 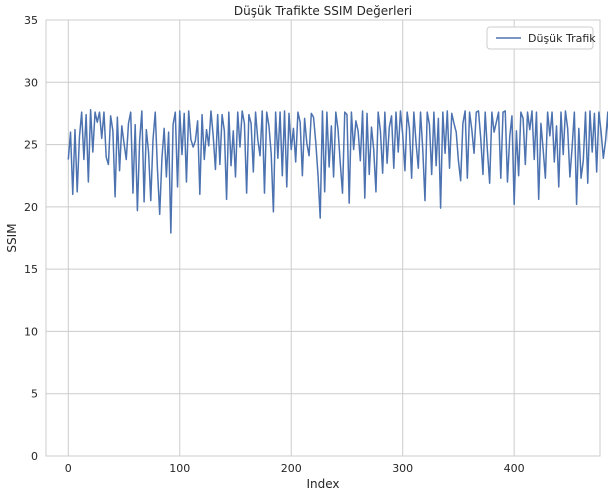 What do you see at coordinates (31, 238) in the screenshot?
I see `y-axis-ticks: 0 5 10 15 20 25 30 35` at bounding box center [31, 238].